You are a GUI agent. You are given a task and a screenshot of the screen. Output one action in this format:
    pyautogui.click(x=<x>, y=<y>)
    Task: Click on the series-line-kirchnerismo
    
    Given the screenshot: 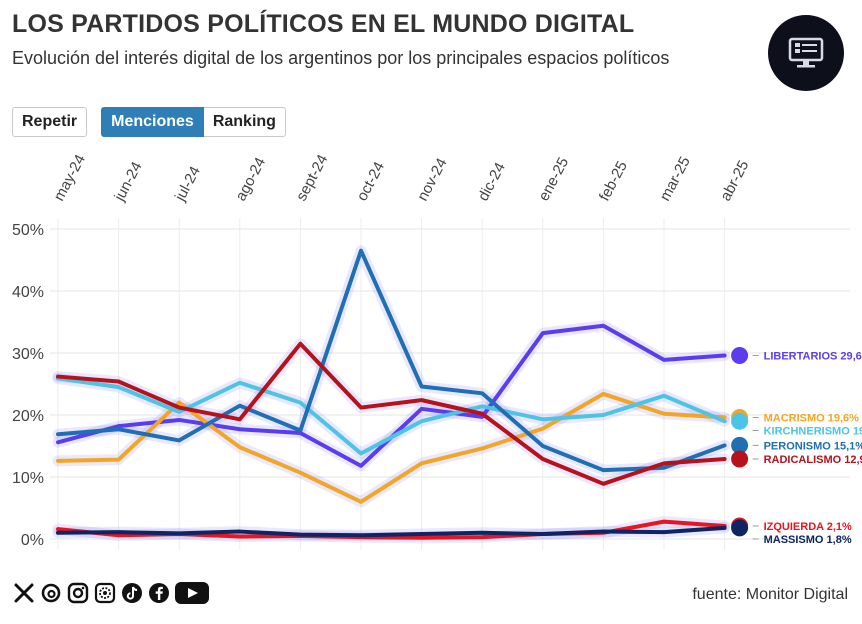 What is the action you would take?
    pyautogui.click(x=391, y=416)
    